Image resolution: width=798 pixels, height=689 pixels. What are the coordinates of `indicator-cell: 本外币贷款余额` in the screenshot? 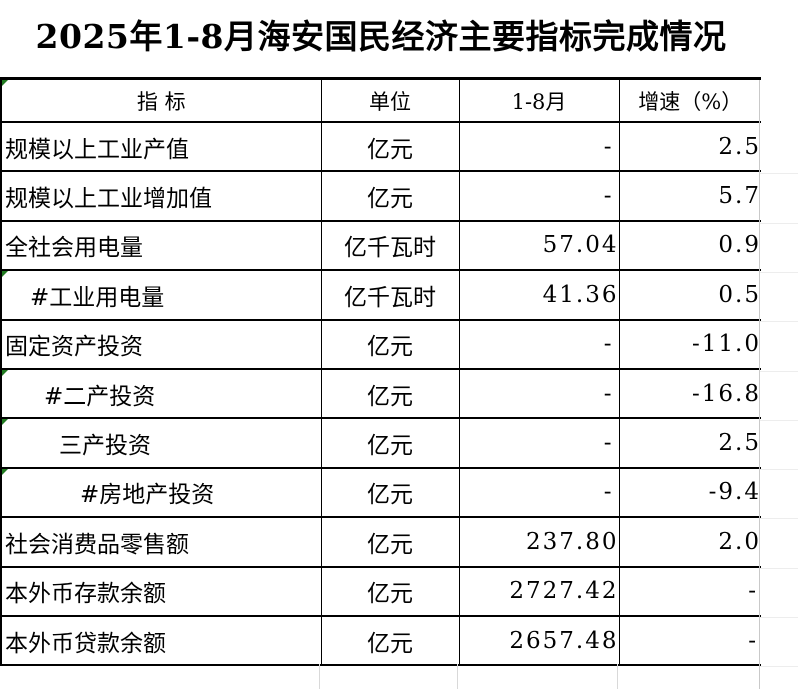 It's located at (161, 640).